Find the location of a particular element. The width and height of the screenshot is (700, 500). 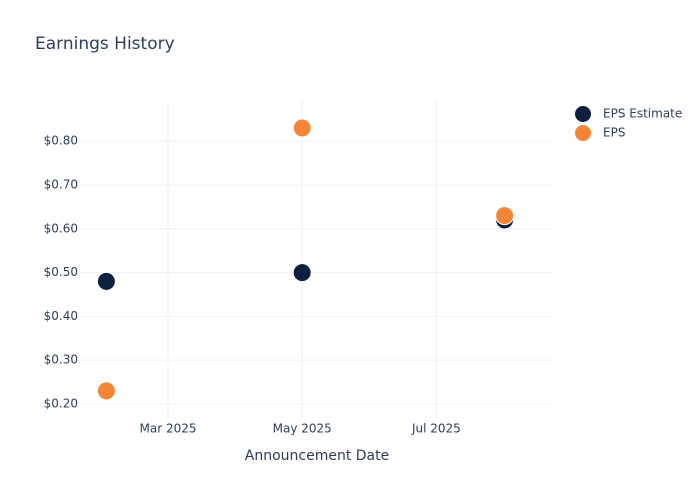

y-tick-label: $0.60 is located at coordinates (61, 228).